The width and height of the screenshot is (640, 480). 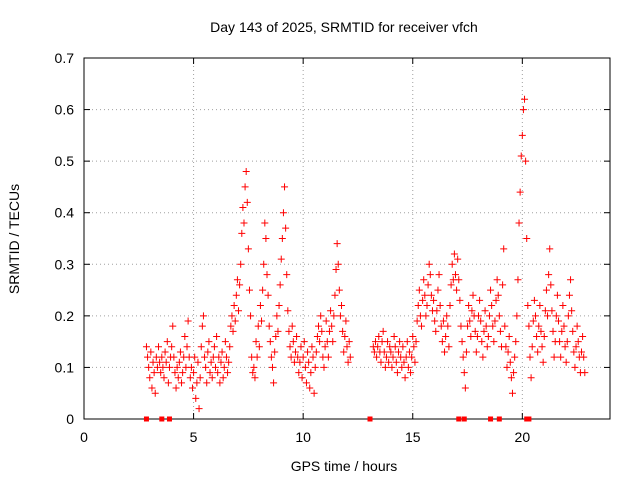 I want to click on y-tick-label: 0.7, so click(x=65, y=58).